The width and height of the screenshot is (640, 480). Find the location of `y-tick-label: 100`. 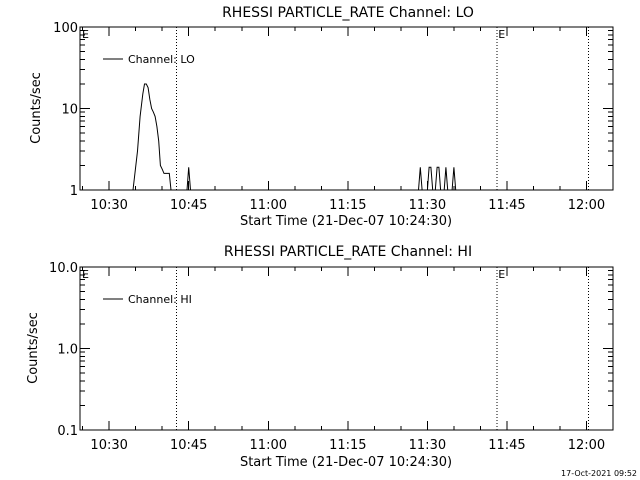

y-tick-label: 100 is located at coordinates (65, 28).